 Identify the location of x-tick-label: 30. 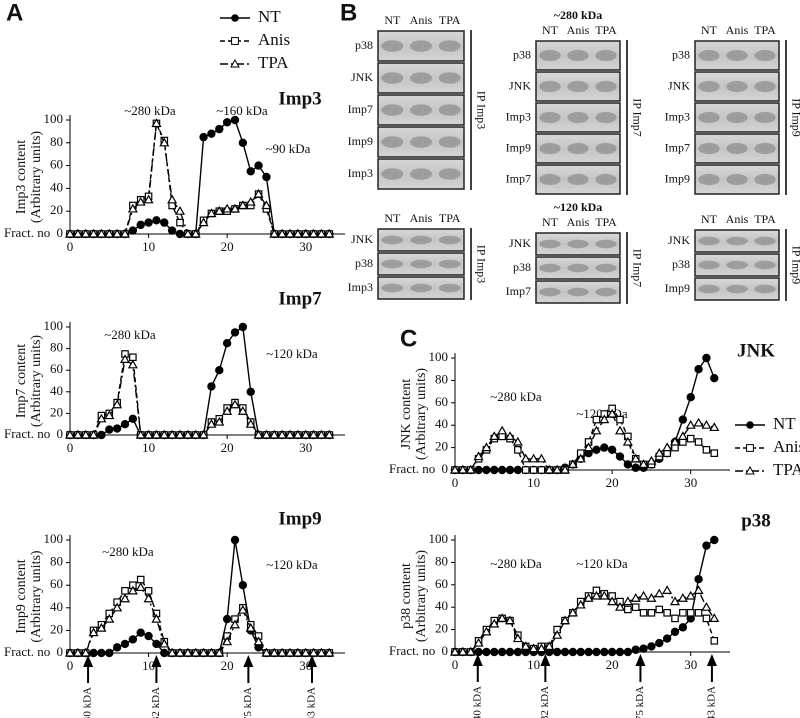
(690, 482).